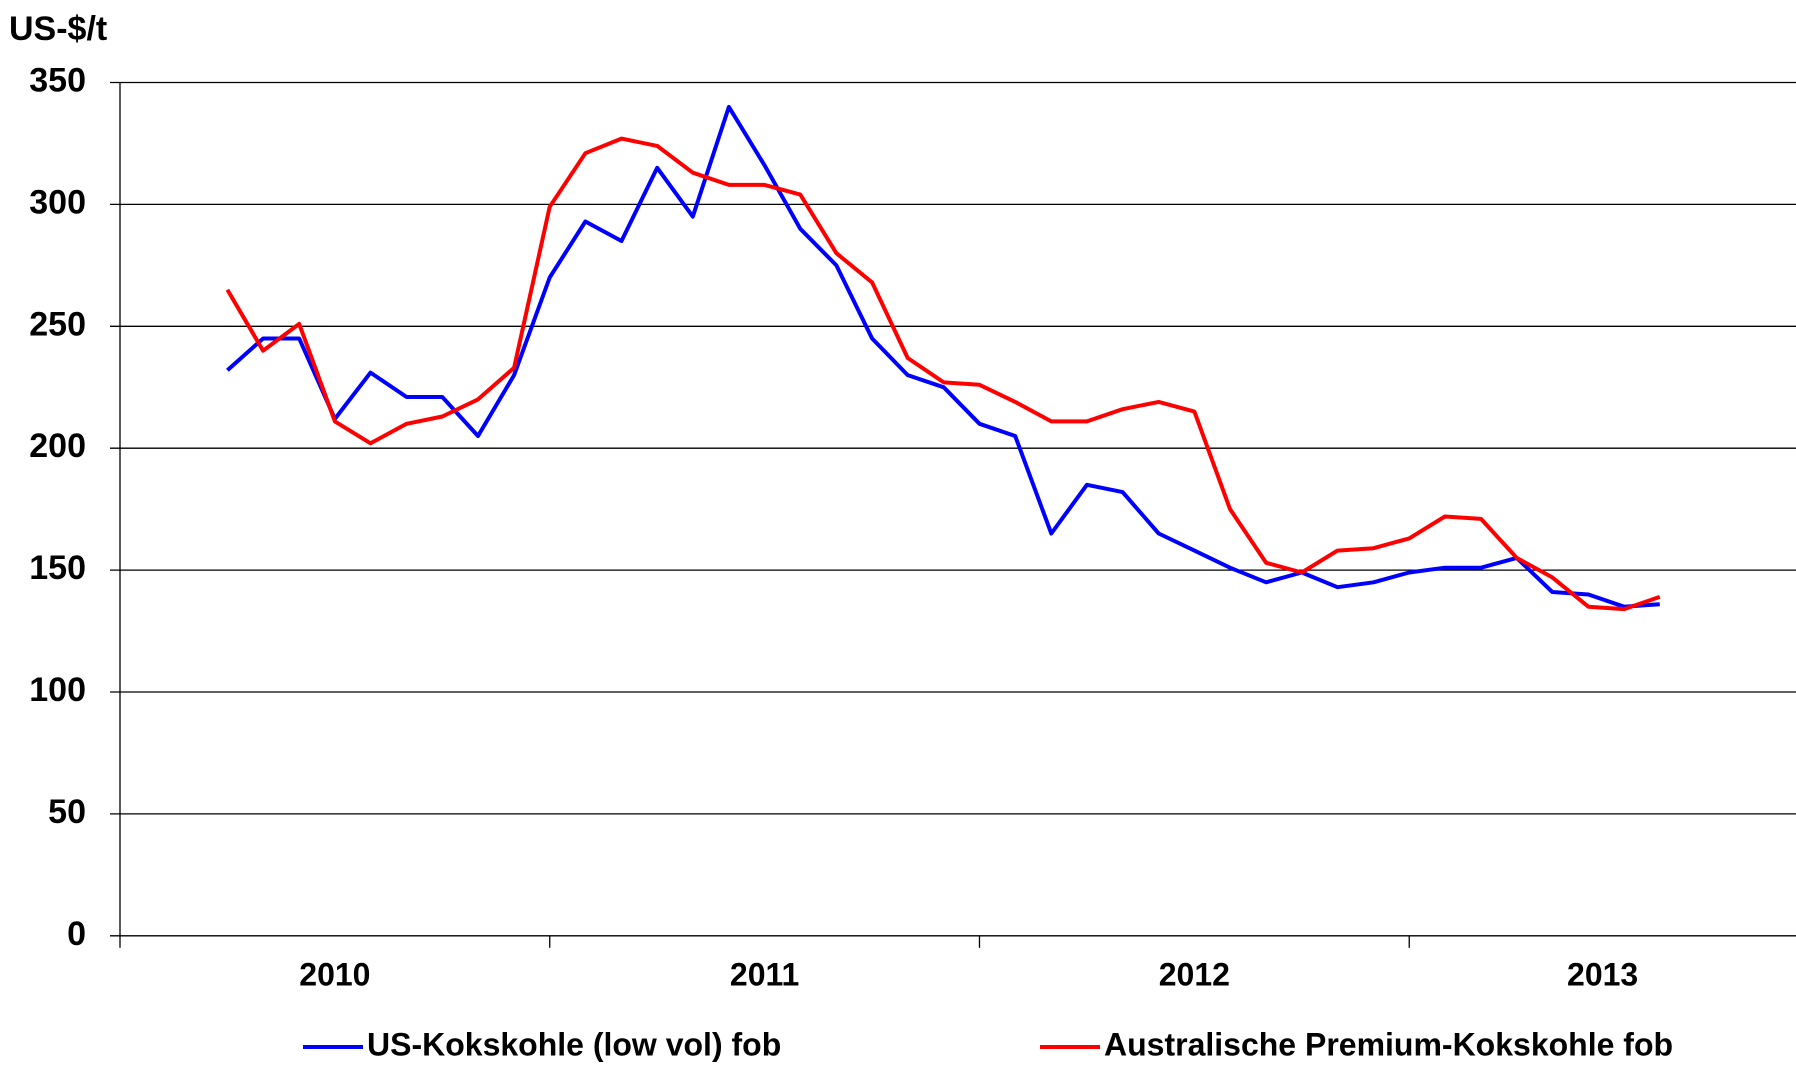  Describe the element at coordinates (57, 202) in the screenshot. I see `y-tick-label: 300` at that location.